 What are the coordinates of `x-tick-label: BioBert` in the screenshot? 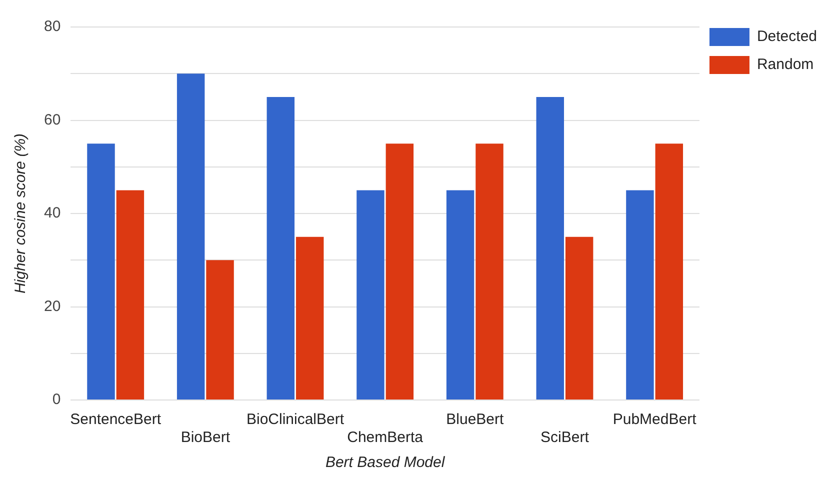 It's located at (205, 437).